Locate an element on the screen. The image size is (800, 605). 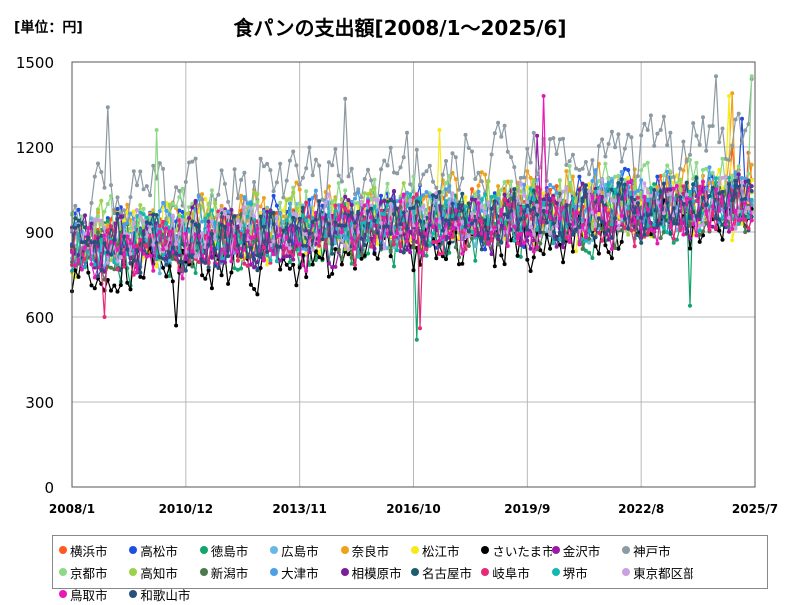
legend-item: 堺市 is located at coordinates (586, 572).